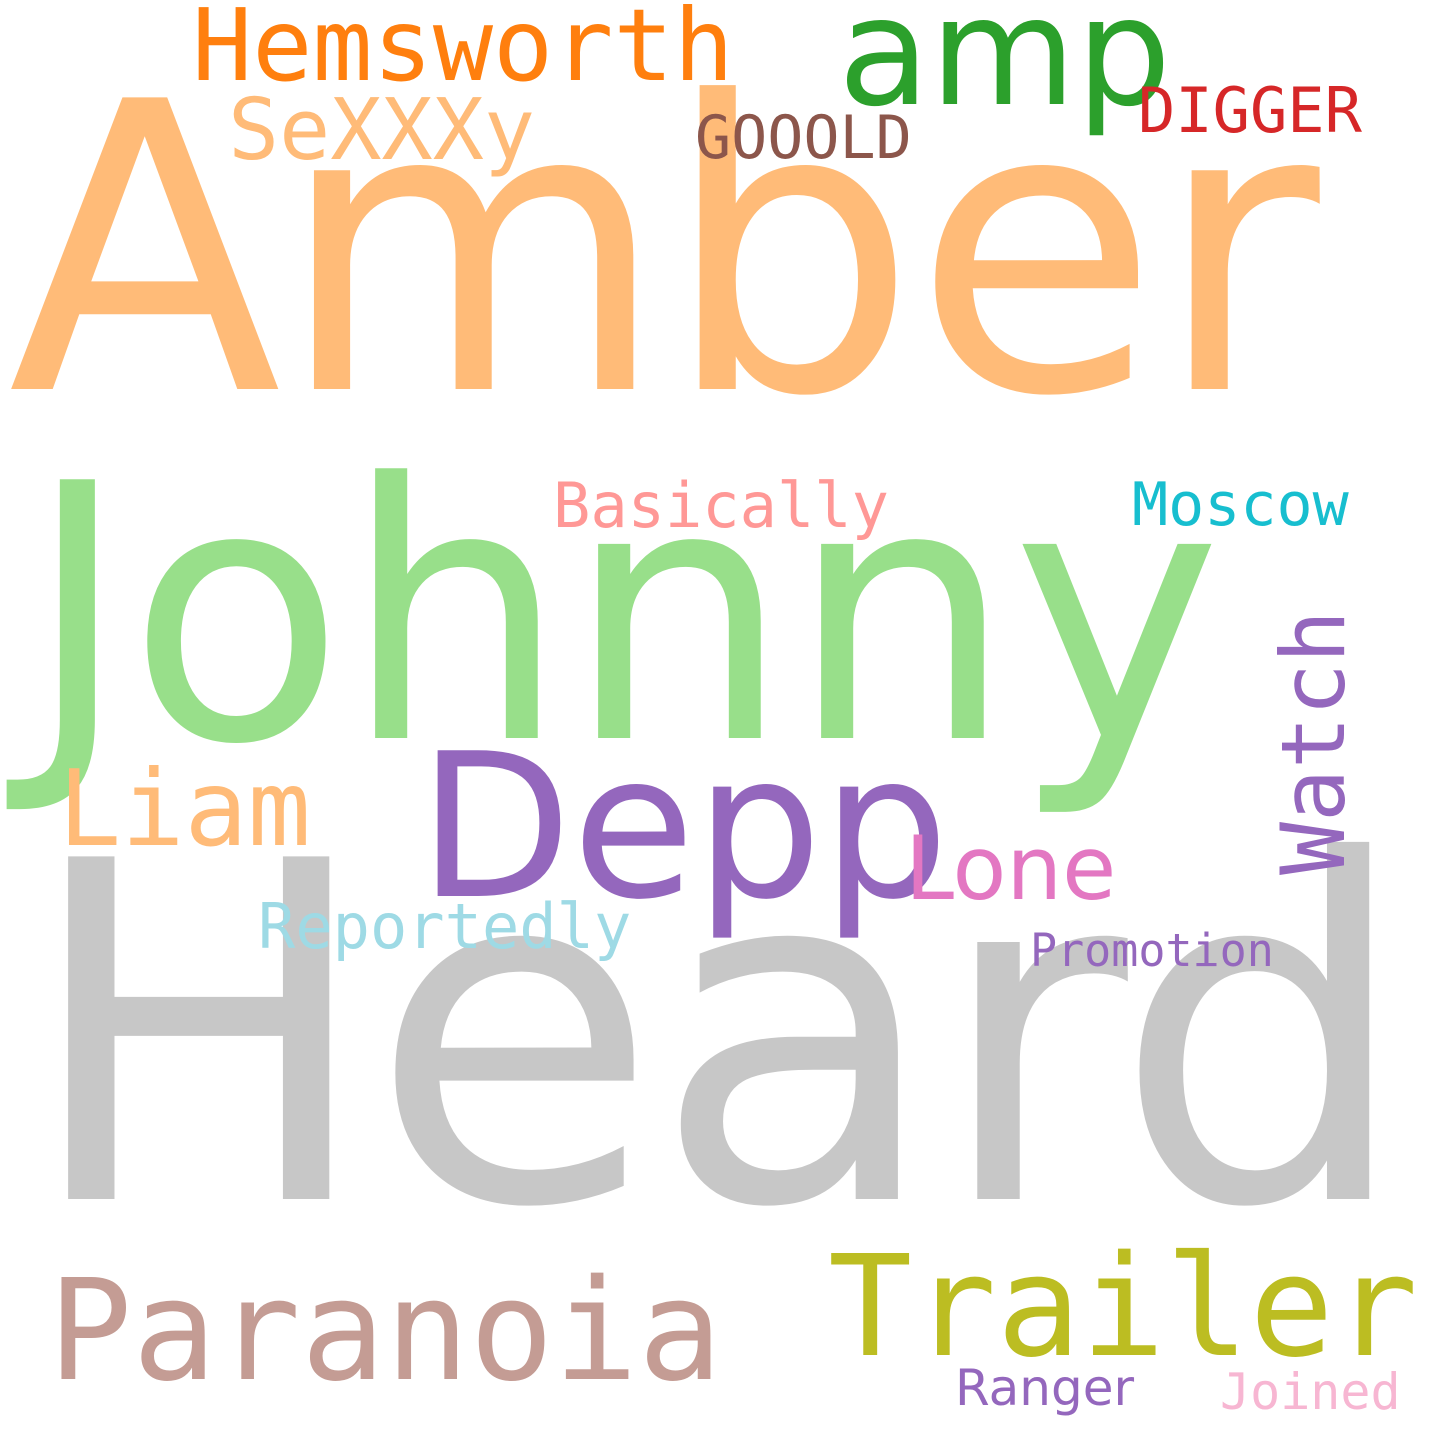  Describe the element at coordinates (184, 809) in the screenshot. I see `word-liam: Liam` at that location.